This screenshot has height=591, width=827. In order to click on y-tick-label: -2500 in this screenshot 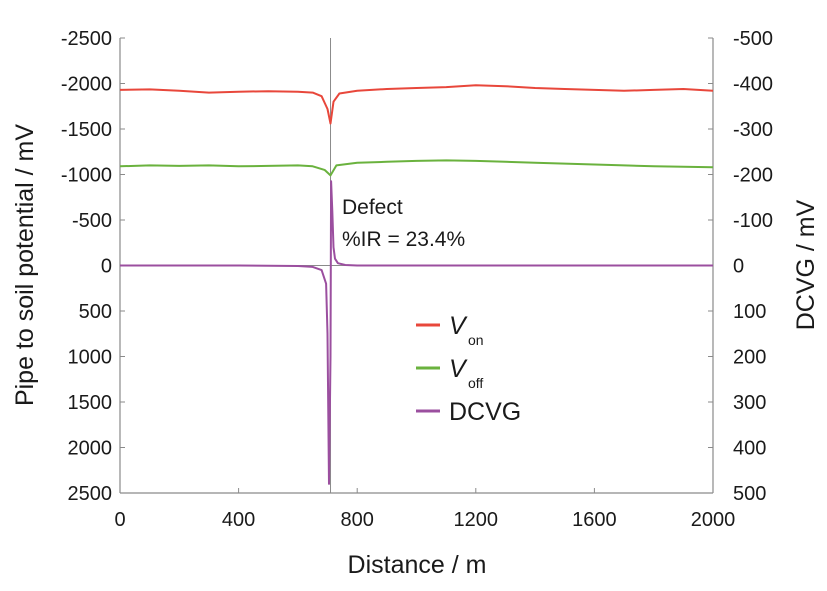, I will do `click(86, 39)`.